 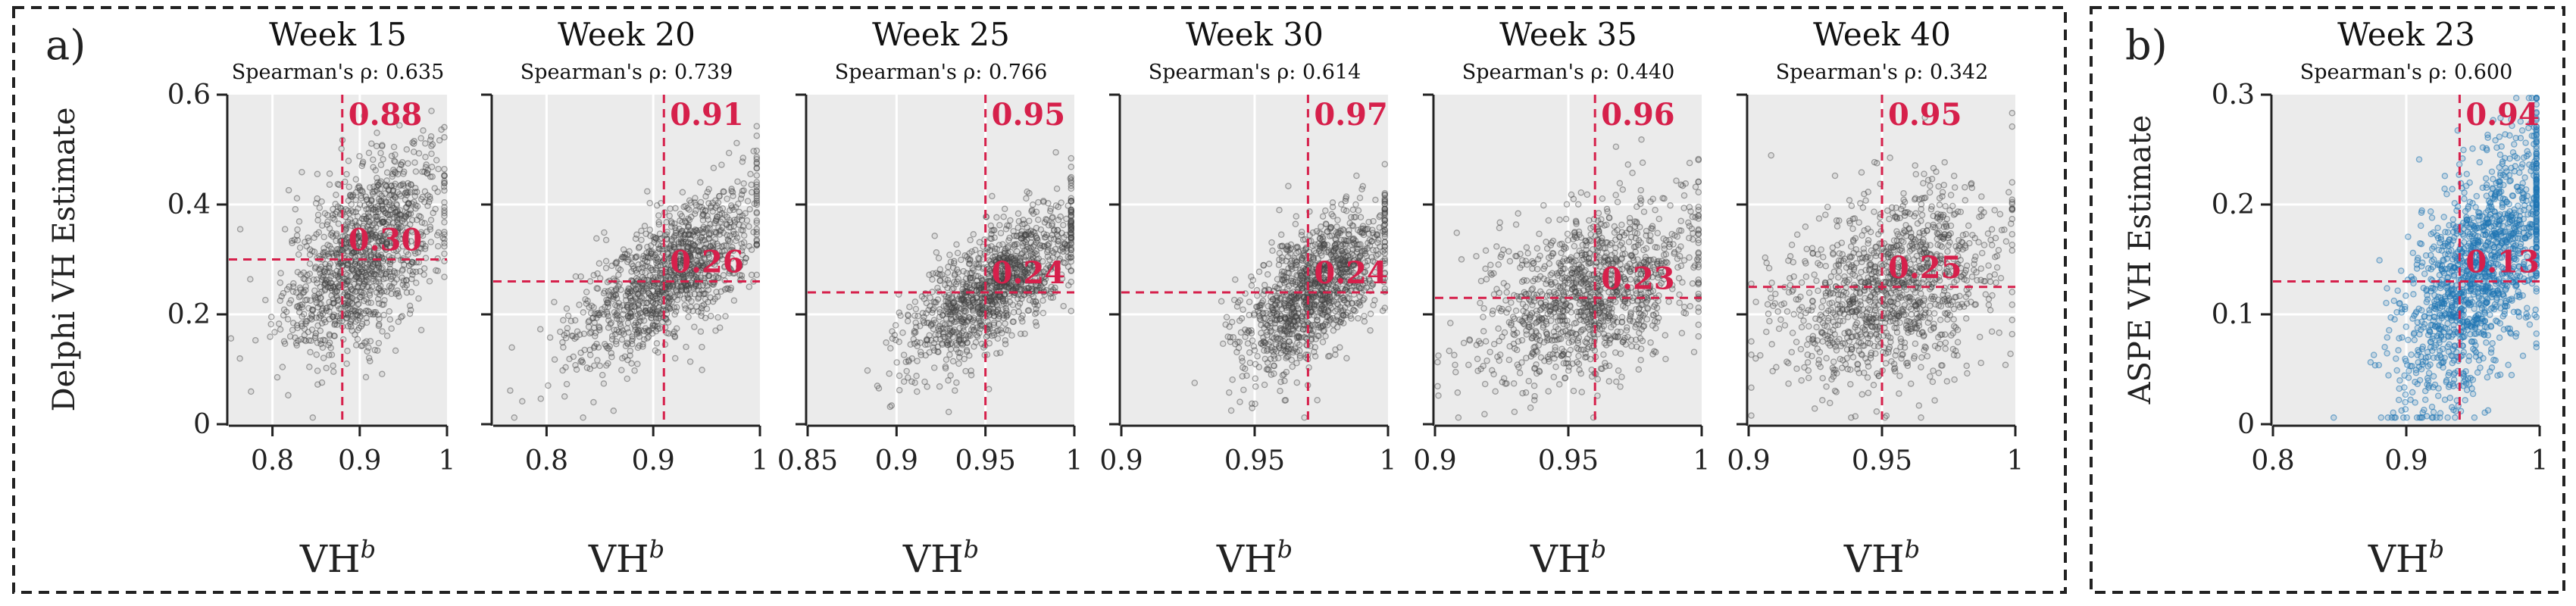 What do you see at coordinates (385, 240) in the screenshot?
I see `hline-value-label: 0.30` at bounding box center [385, 240].